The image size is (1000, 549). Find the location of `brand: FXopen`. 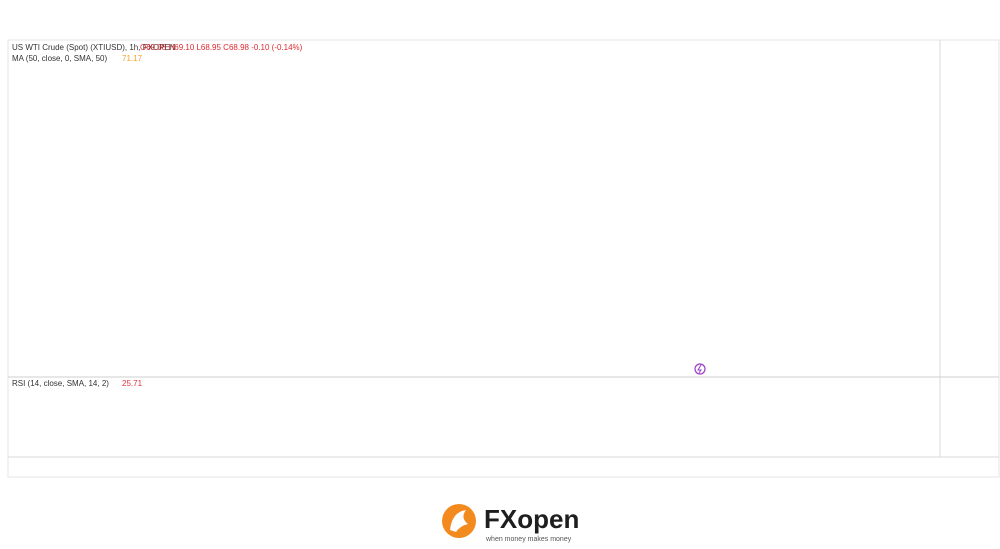

brand: FXopen is located at coordinates (531, 519).